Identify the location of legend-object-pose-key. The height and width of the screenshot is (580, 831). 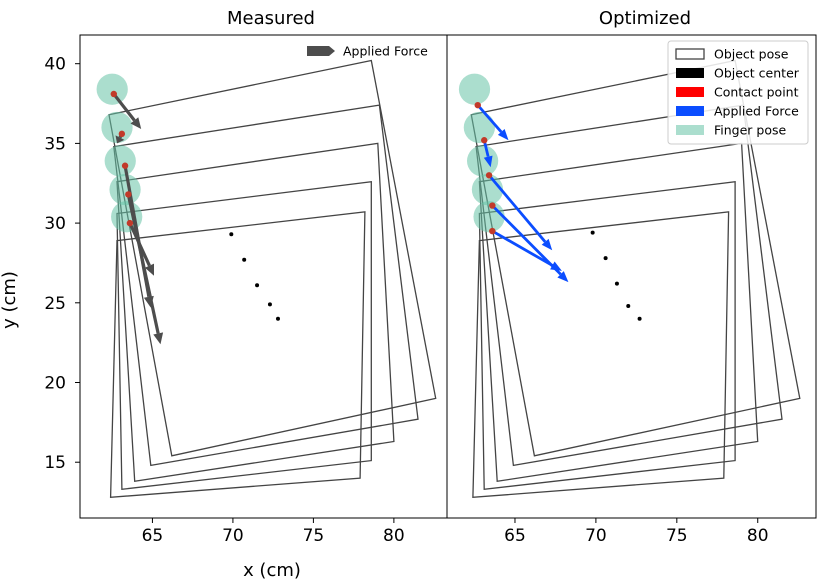
(690, 54).